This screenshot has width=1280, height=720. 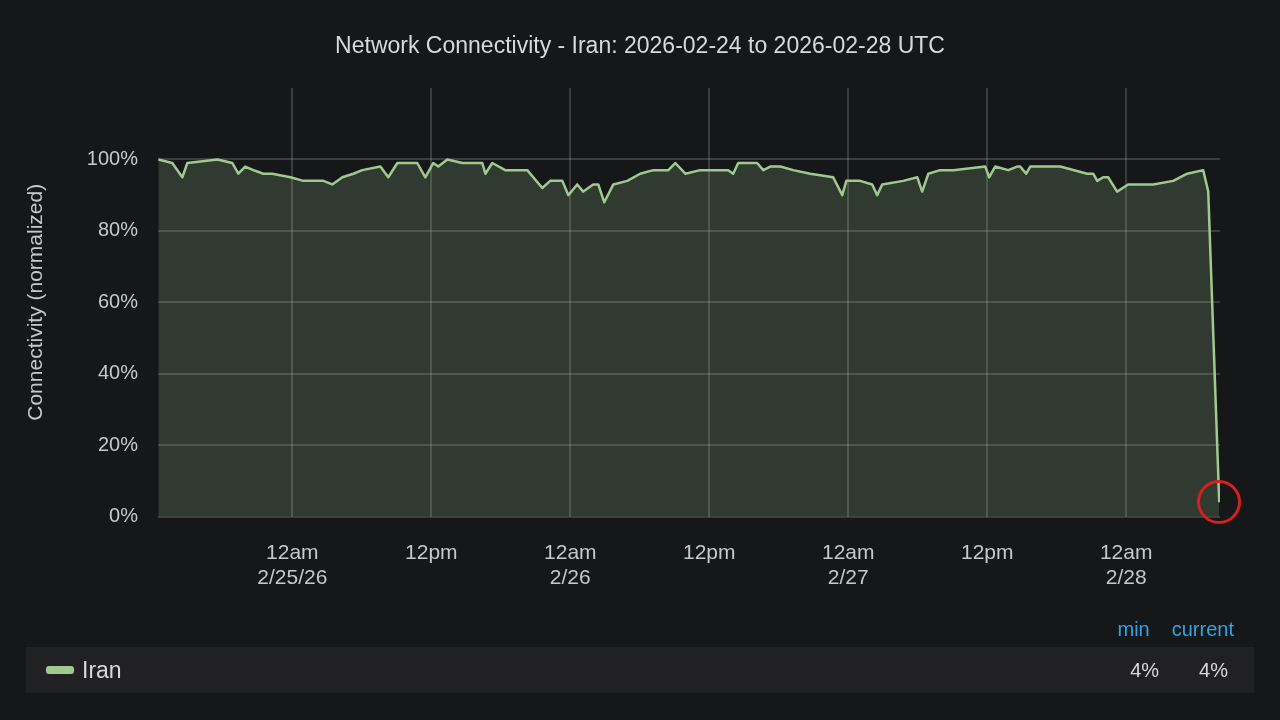 I want to click on text: current, so click(x=1202, y=629).